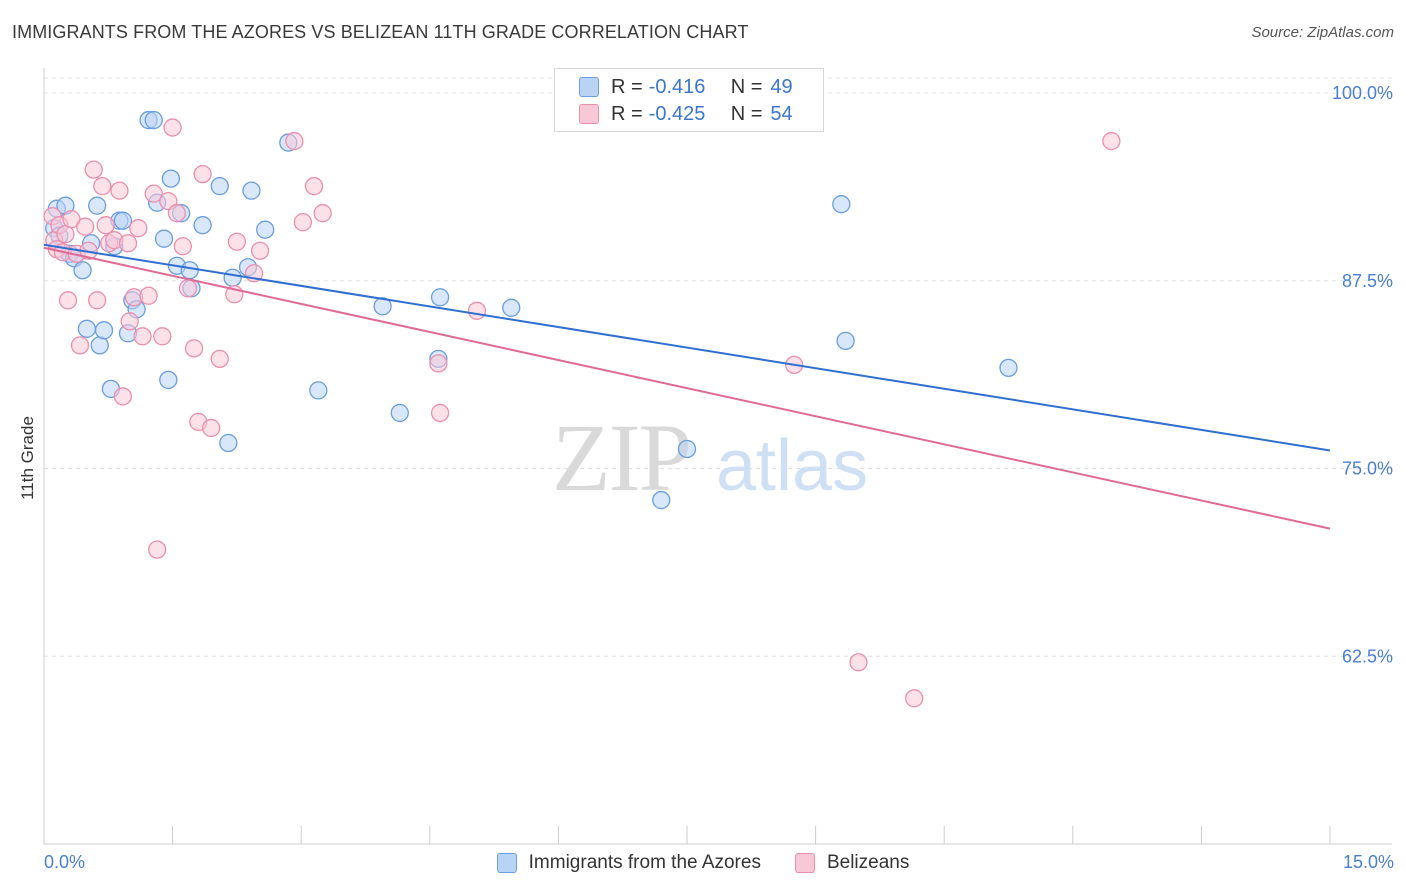  I want to click on stats-legend-row-azores: R = -0.416 N = 49, so click(674, 87).